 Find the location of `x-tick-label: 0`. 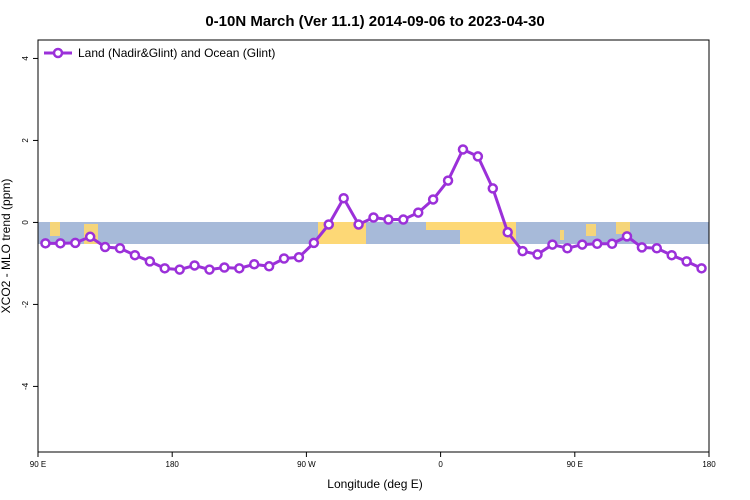

x-tick-label: 0 is located at coordinates (440, 464).